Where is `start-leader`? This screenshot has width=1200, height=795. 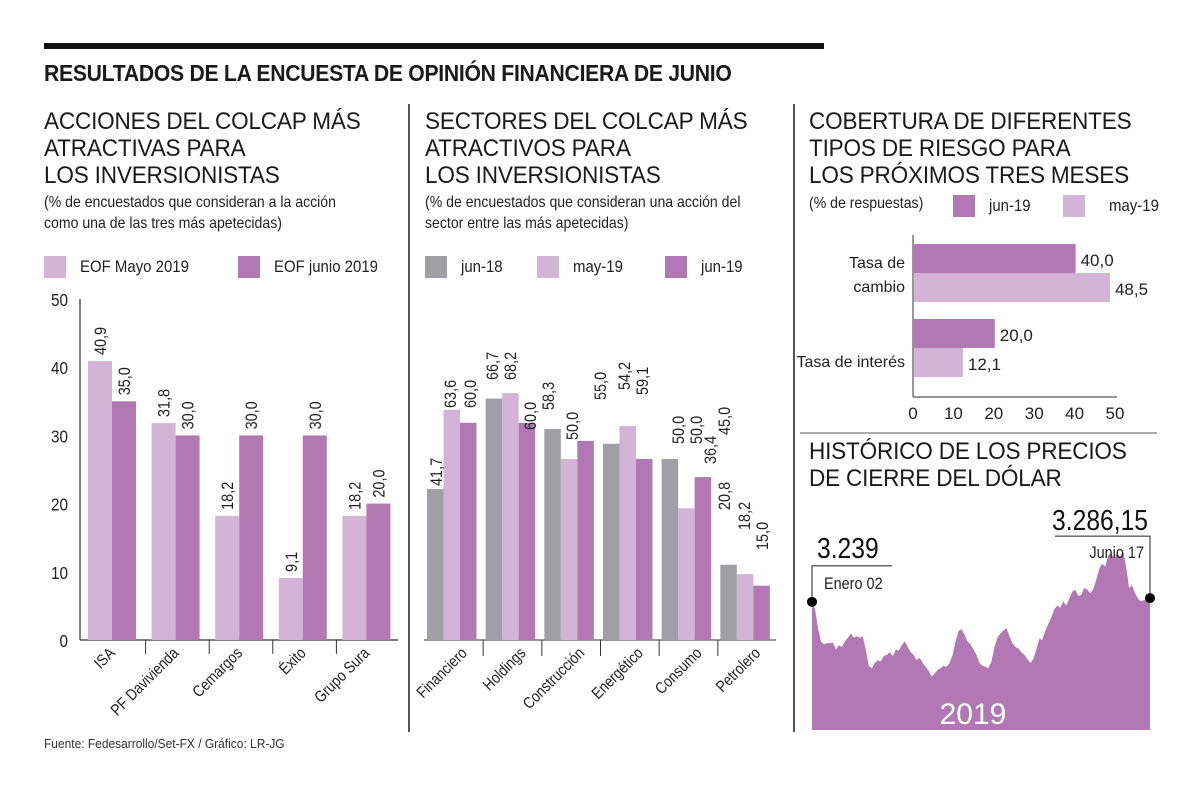 start-leader is located at coordinates (851, 583).